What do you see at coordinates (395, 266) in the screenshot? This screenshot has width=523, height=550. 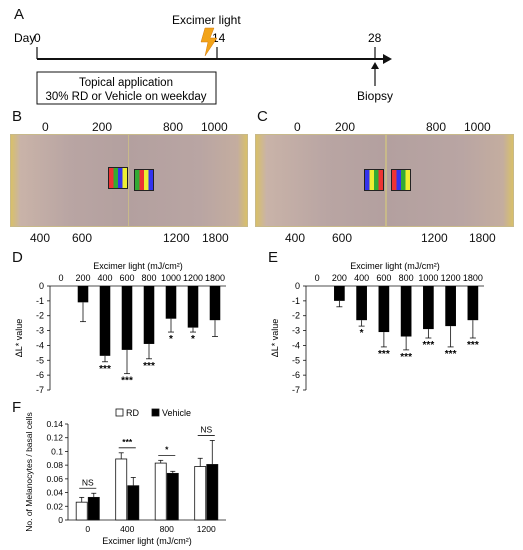 I see `chart-e-title: Excimer light (mJ/cm²)` at bounding box center [395, 266].